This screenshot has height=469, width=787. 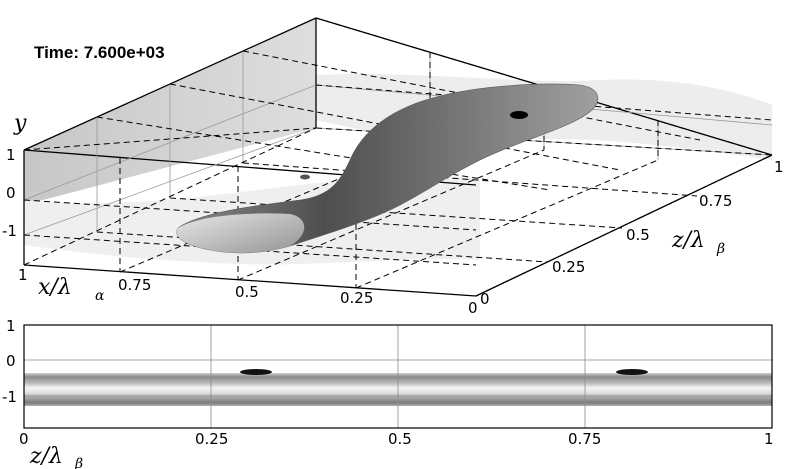 I want to click on side-z-tick: 0, so click(x=24, y=439).